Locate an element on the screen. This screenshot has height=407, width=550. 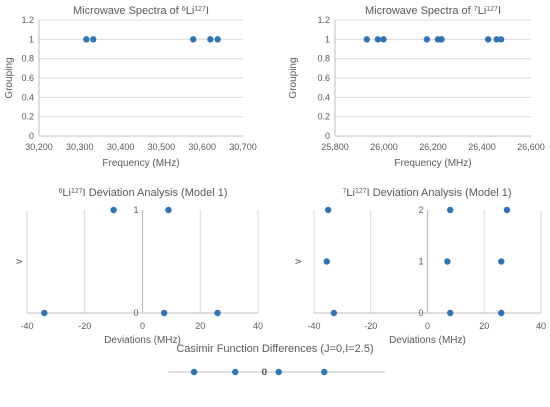
chart-title: 7Li127I Deviation Analysis (Model 1) is located at coordinates (426, 193).